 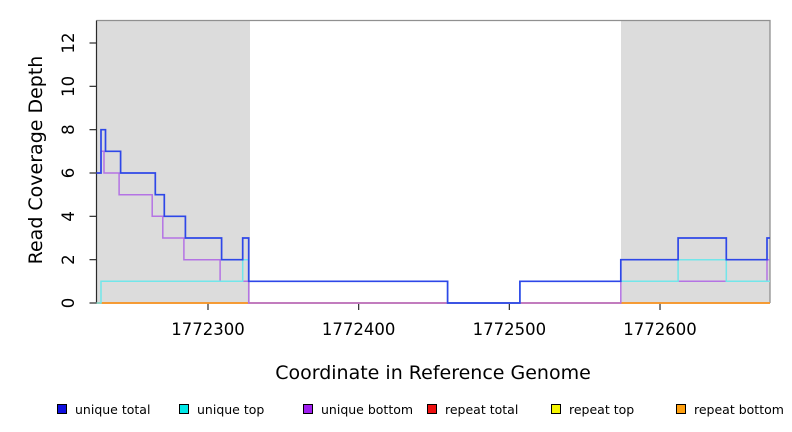 I want to click on legend-label: repeat total, so click(x=482, y=409).